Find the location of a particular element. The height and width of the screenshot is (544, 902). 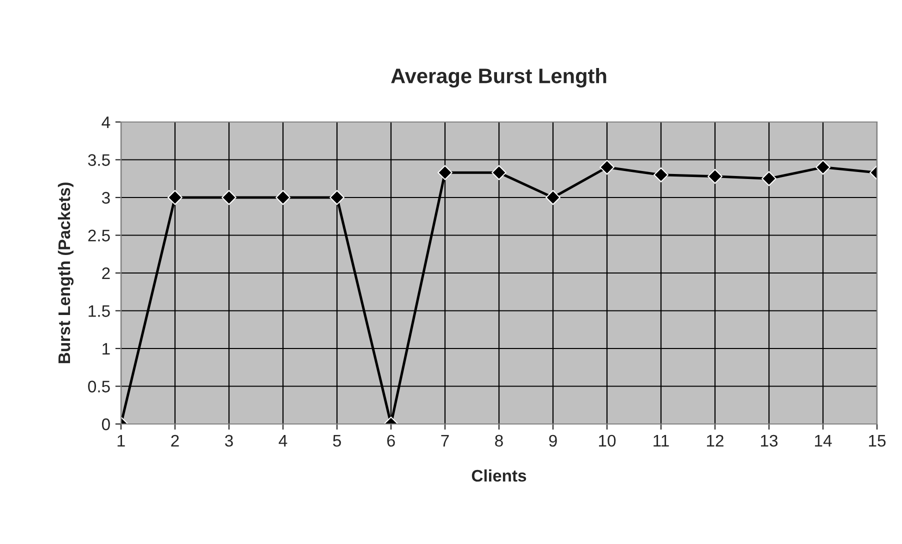

y-axis-title: Burst Length (Packets) is located at coordinates (66, 273).